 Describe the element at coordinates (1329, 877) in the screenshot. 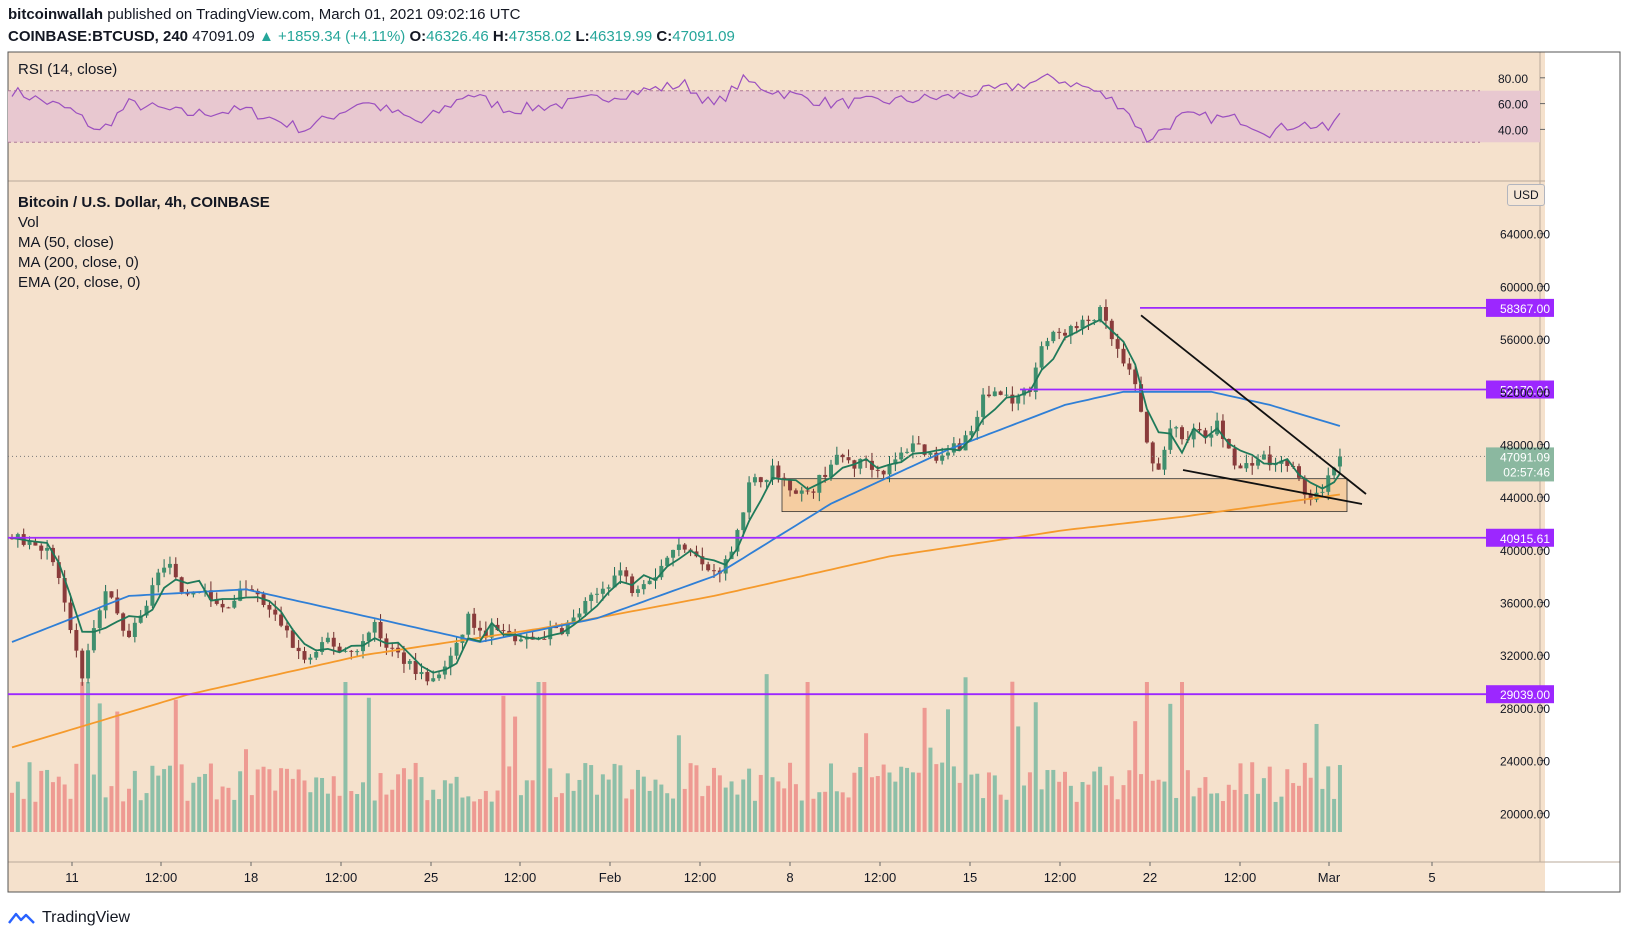

I see `time-tick-label: Mar` at that location.